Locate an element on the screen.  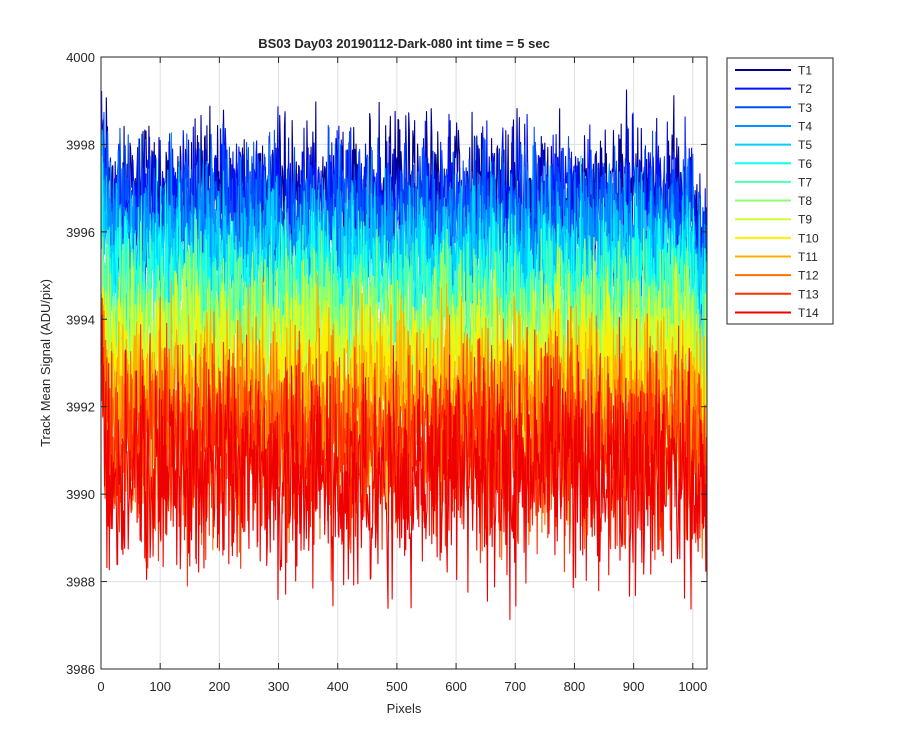
legend-label: T10 is located at coordinates (808, 238).